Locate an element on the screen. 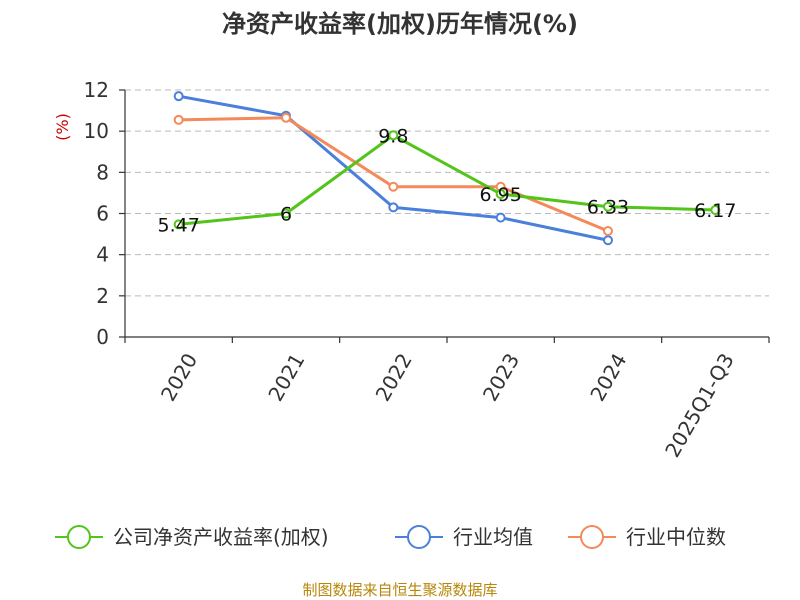  data-labels: 5.47 6 9.8 6.95 6.33 6.17 is located at coordinates (447, 180).